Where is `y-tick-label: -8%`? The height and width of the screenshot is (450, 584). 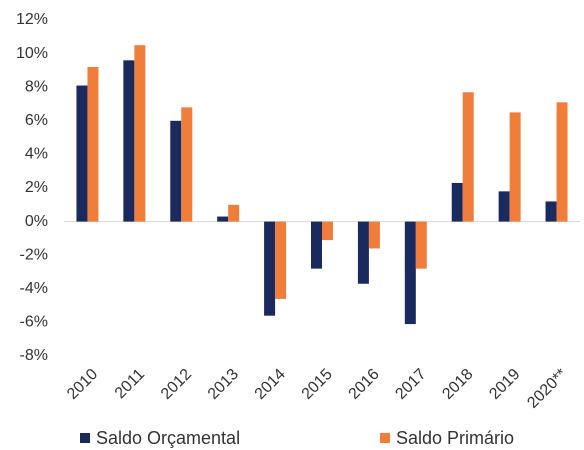 y-tick-label: -8% is located at coordinates (34, 355).